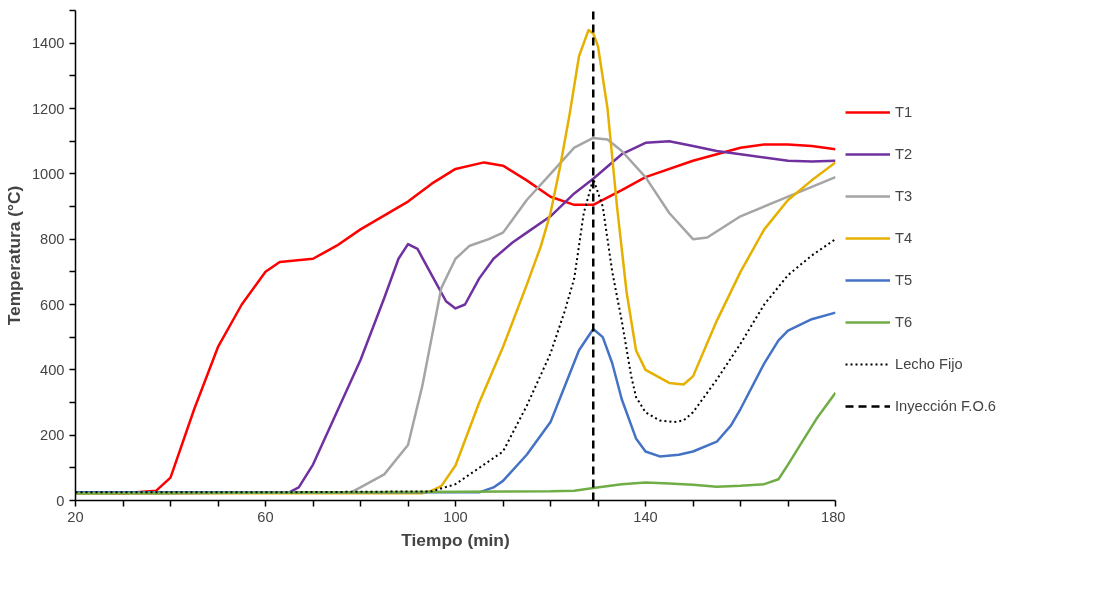 This screenshot has width=1098, height=592. I want to click on x-tick-label: 20, so click(75, 516).